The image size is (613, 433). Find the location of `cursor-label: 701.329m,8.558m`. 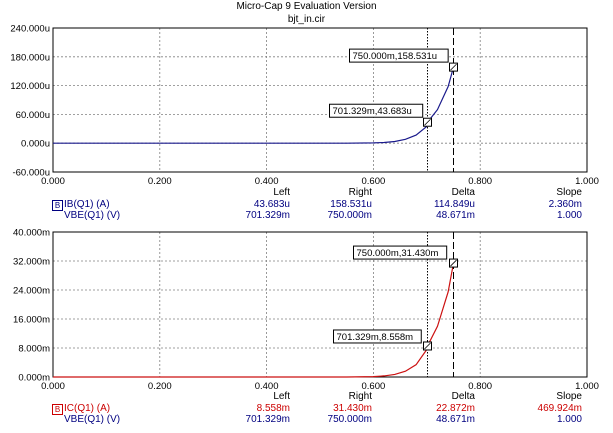

cursor-label: 701.329m,8.558m is located at coordinates (375, 337).